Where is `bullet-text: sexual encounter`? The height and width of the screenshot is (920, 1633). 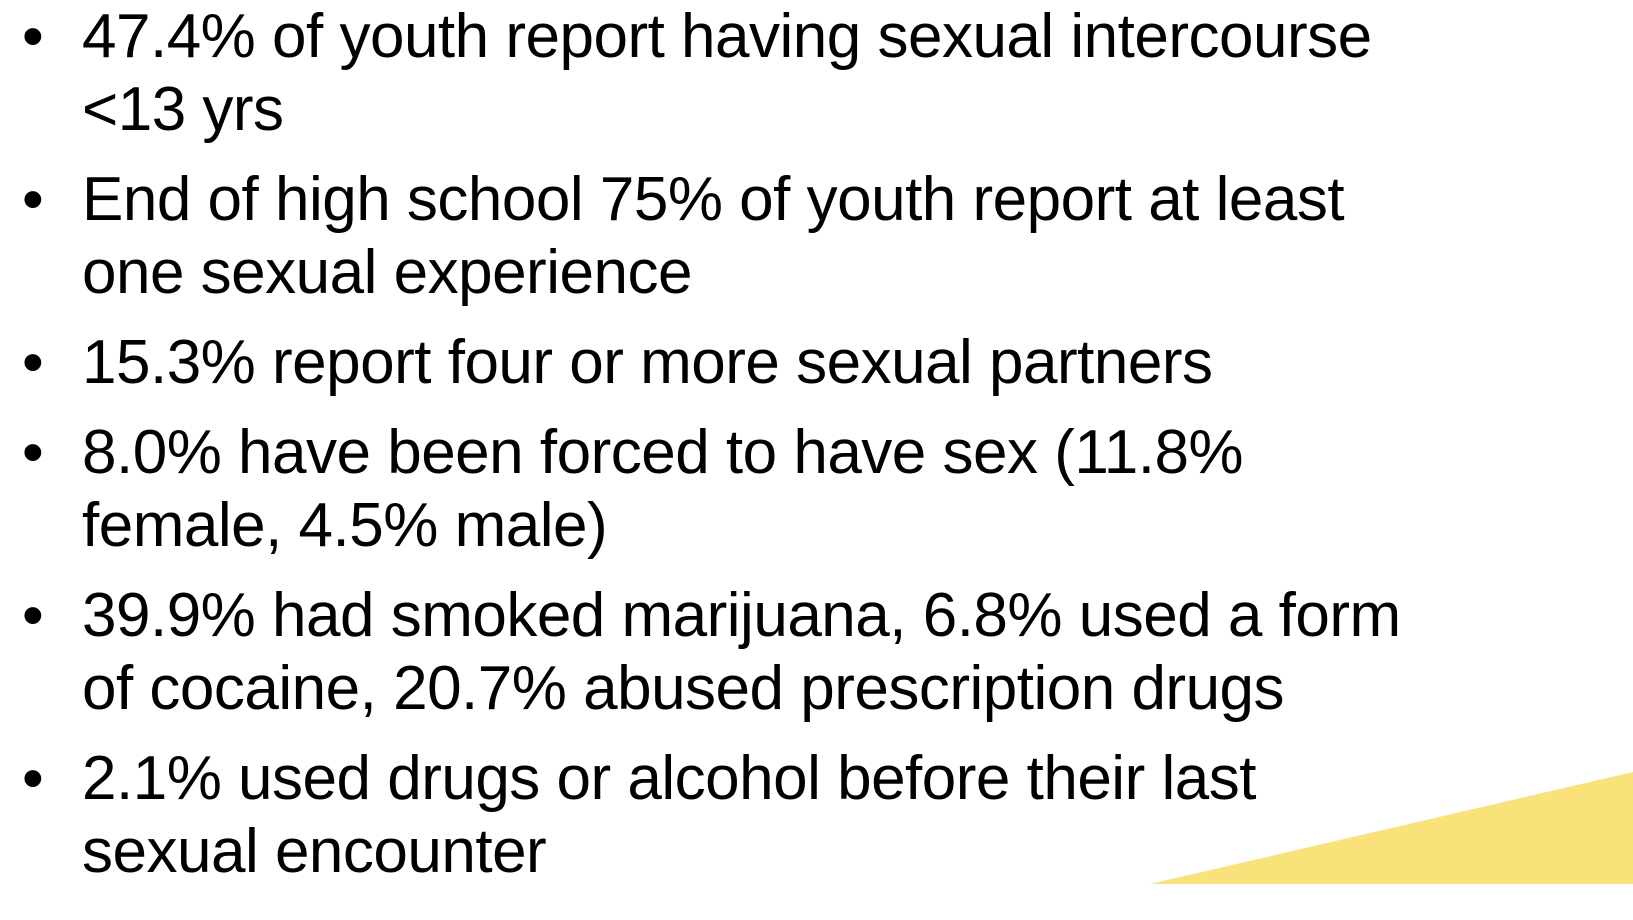
bullet-text: sexual encounter is located at coordinates (314, 851).